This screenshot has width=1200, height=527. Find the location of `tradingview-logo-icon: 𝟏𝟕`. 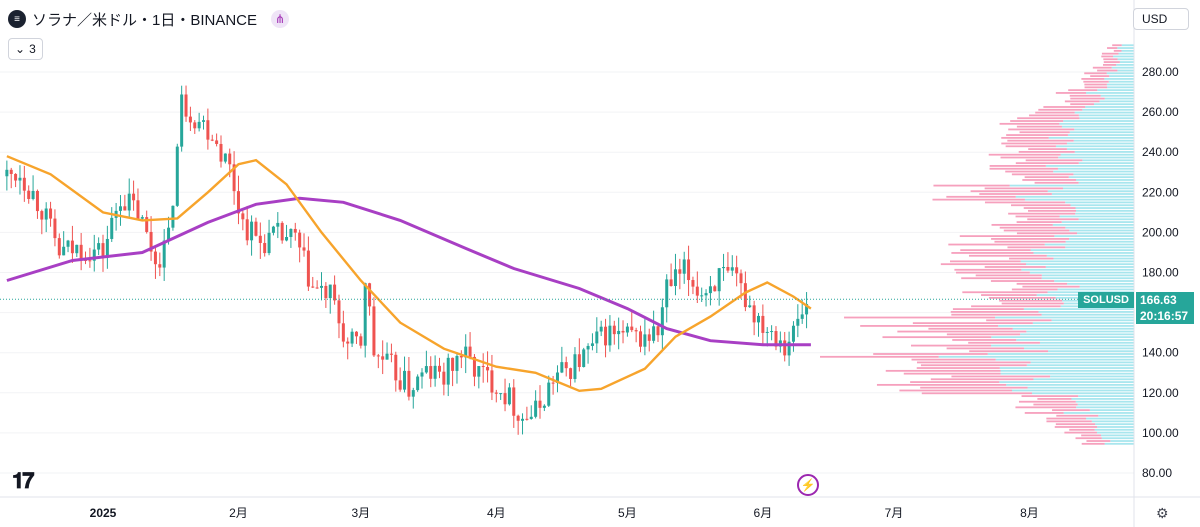

tradingview-logo-icon: 𝟏𝟕 is located at coordinates (23, 480).